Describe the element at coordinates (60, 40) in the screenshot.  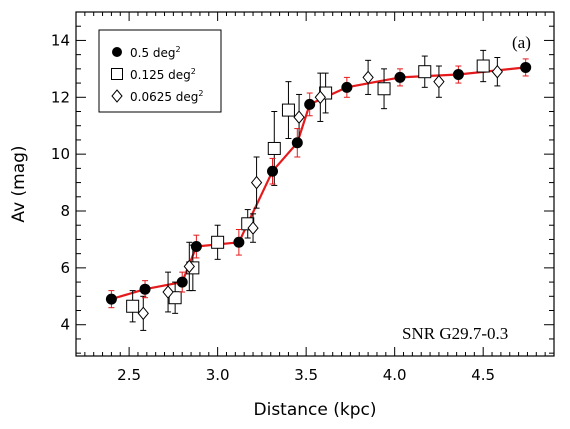
I see `y-tick-label: 14` at that location.